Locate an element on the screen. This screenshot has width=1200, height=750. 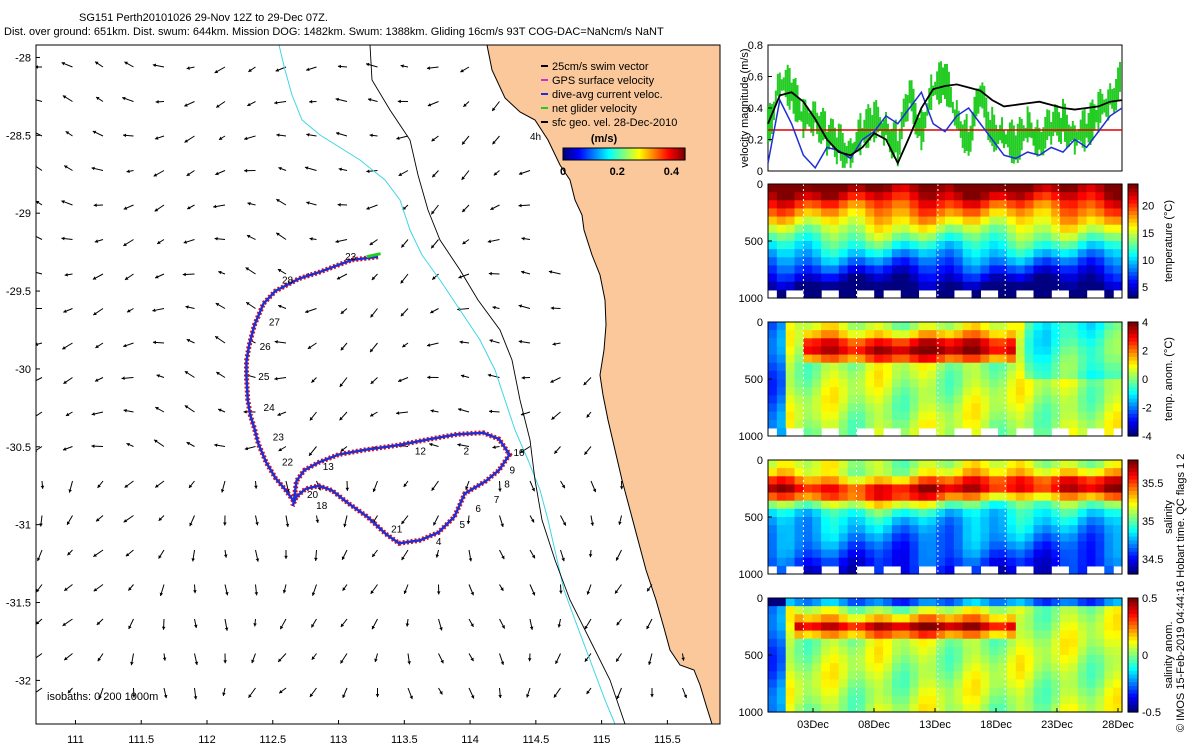
colorbar-tick-label: 0.4 is located at coordinates (672, 172).